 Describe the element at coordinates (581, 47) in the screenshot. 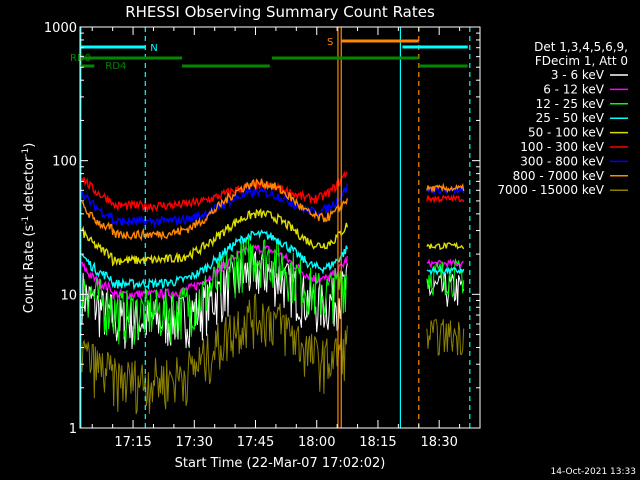

I see `legend-header-1: Det 1,3,4,5,6,9,` at that location.